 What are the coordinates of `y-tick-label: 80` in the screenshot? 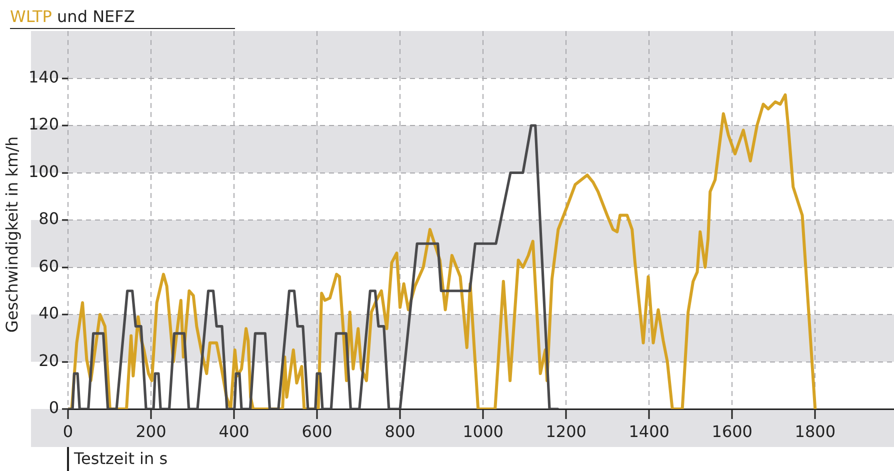 It's located at (48, 218).